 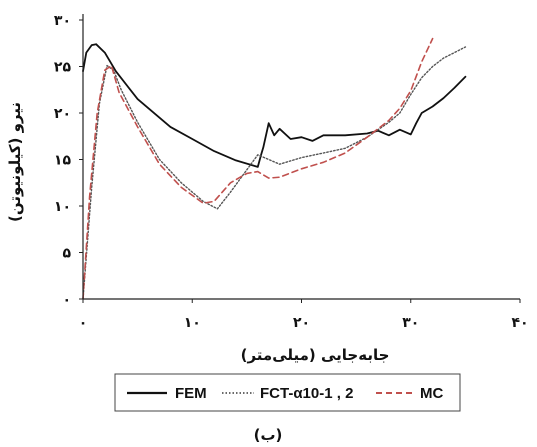 I want to click on x-tick-label: ۰, so click(x=83, y=323).